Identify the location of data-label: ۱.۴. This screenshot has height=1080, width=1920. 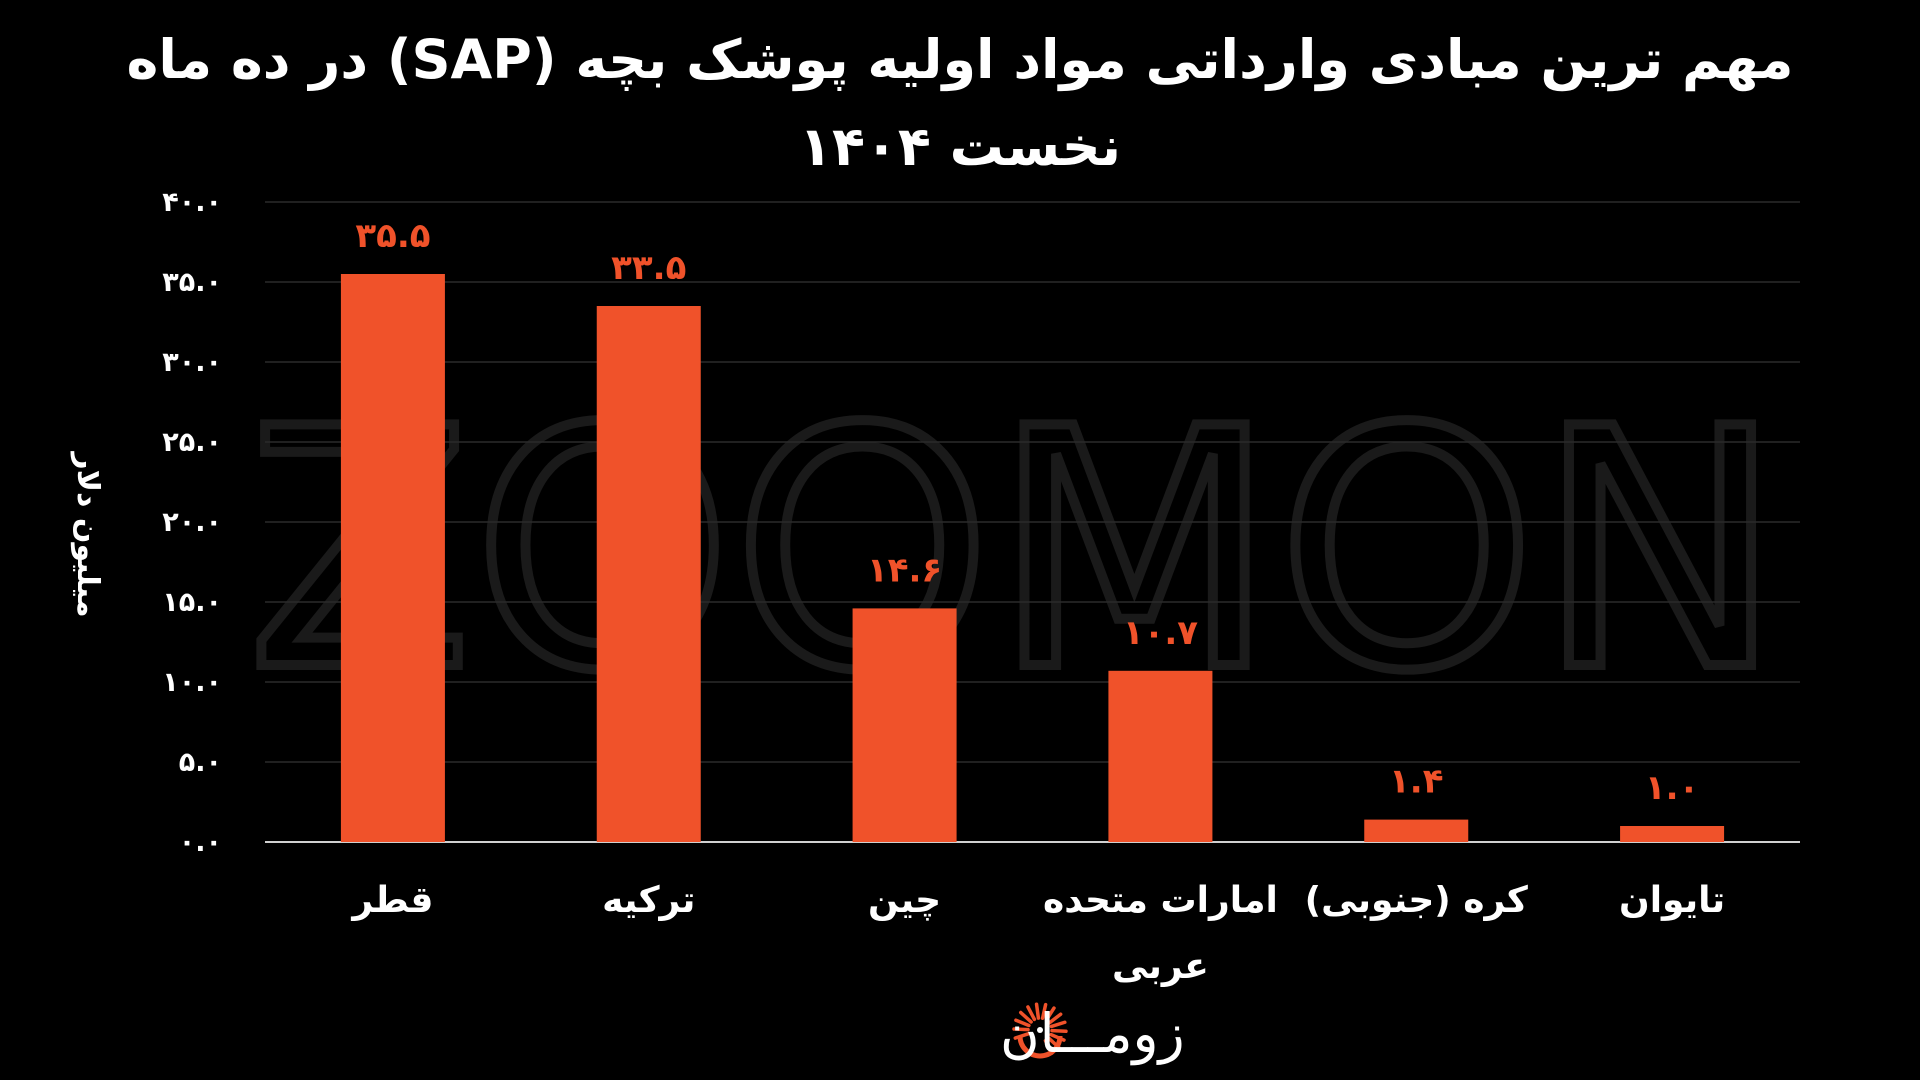
(1416, 782).